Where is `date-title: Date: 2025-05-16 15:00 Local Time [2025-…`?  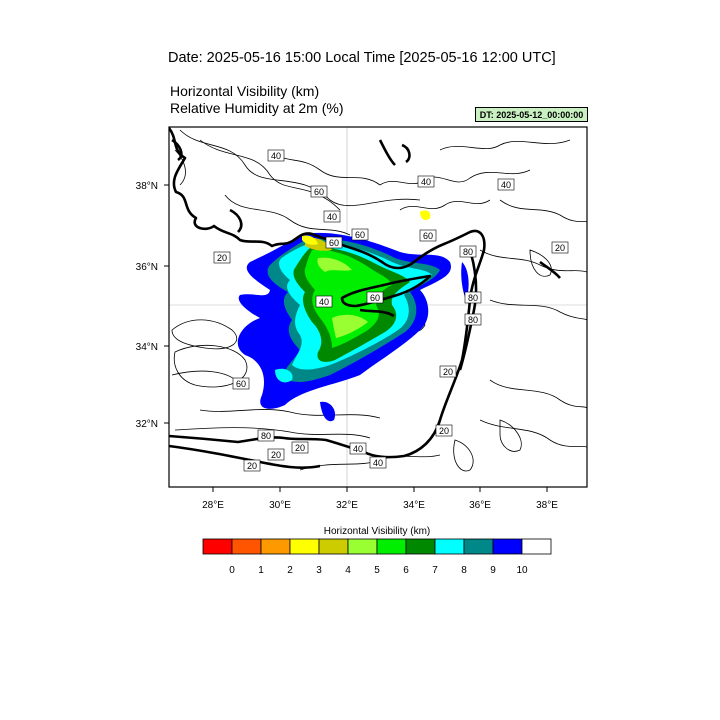 date-title: Date: 2025-05-16 15:00 Local Time [2025-… is located at coordinates (362, 58).